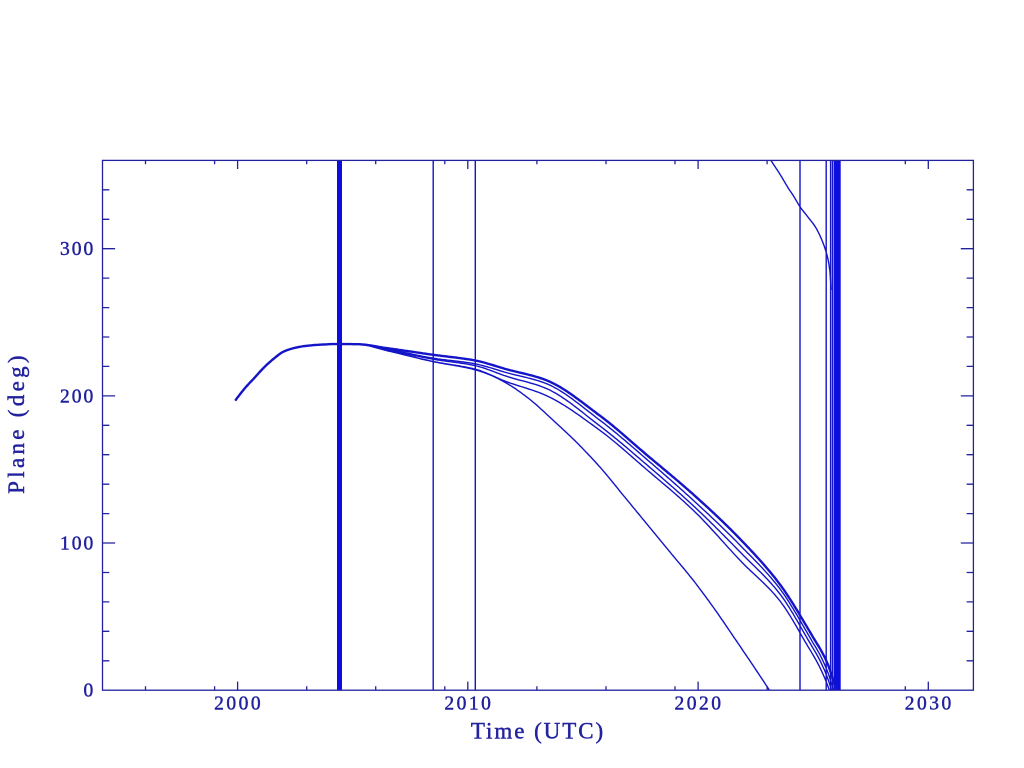  Describe the element at coordinates (77, 543) in the screenshot. I see `svg-text: 100` at that location.